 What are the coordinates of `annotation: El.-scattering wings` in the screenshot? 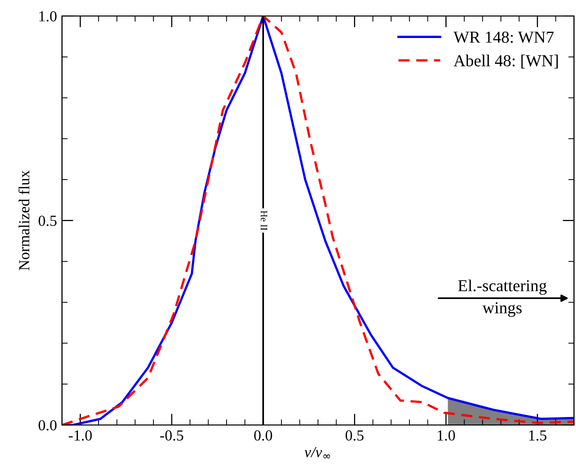 It's located at (502, 298).